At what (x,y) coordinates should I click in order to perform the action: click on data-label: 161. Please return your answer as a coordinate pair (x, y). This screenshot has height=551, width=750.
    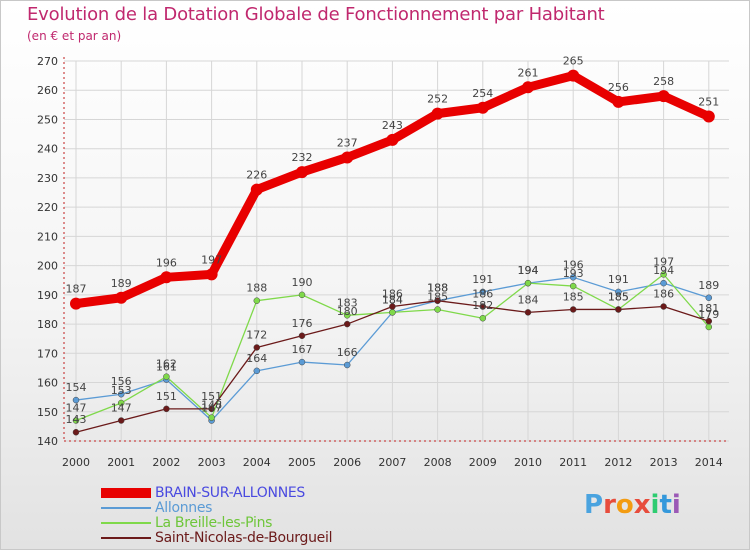
    Looking at the image, I should click on (166, 367).